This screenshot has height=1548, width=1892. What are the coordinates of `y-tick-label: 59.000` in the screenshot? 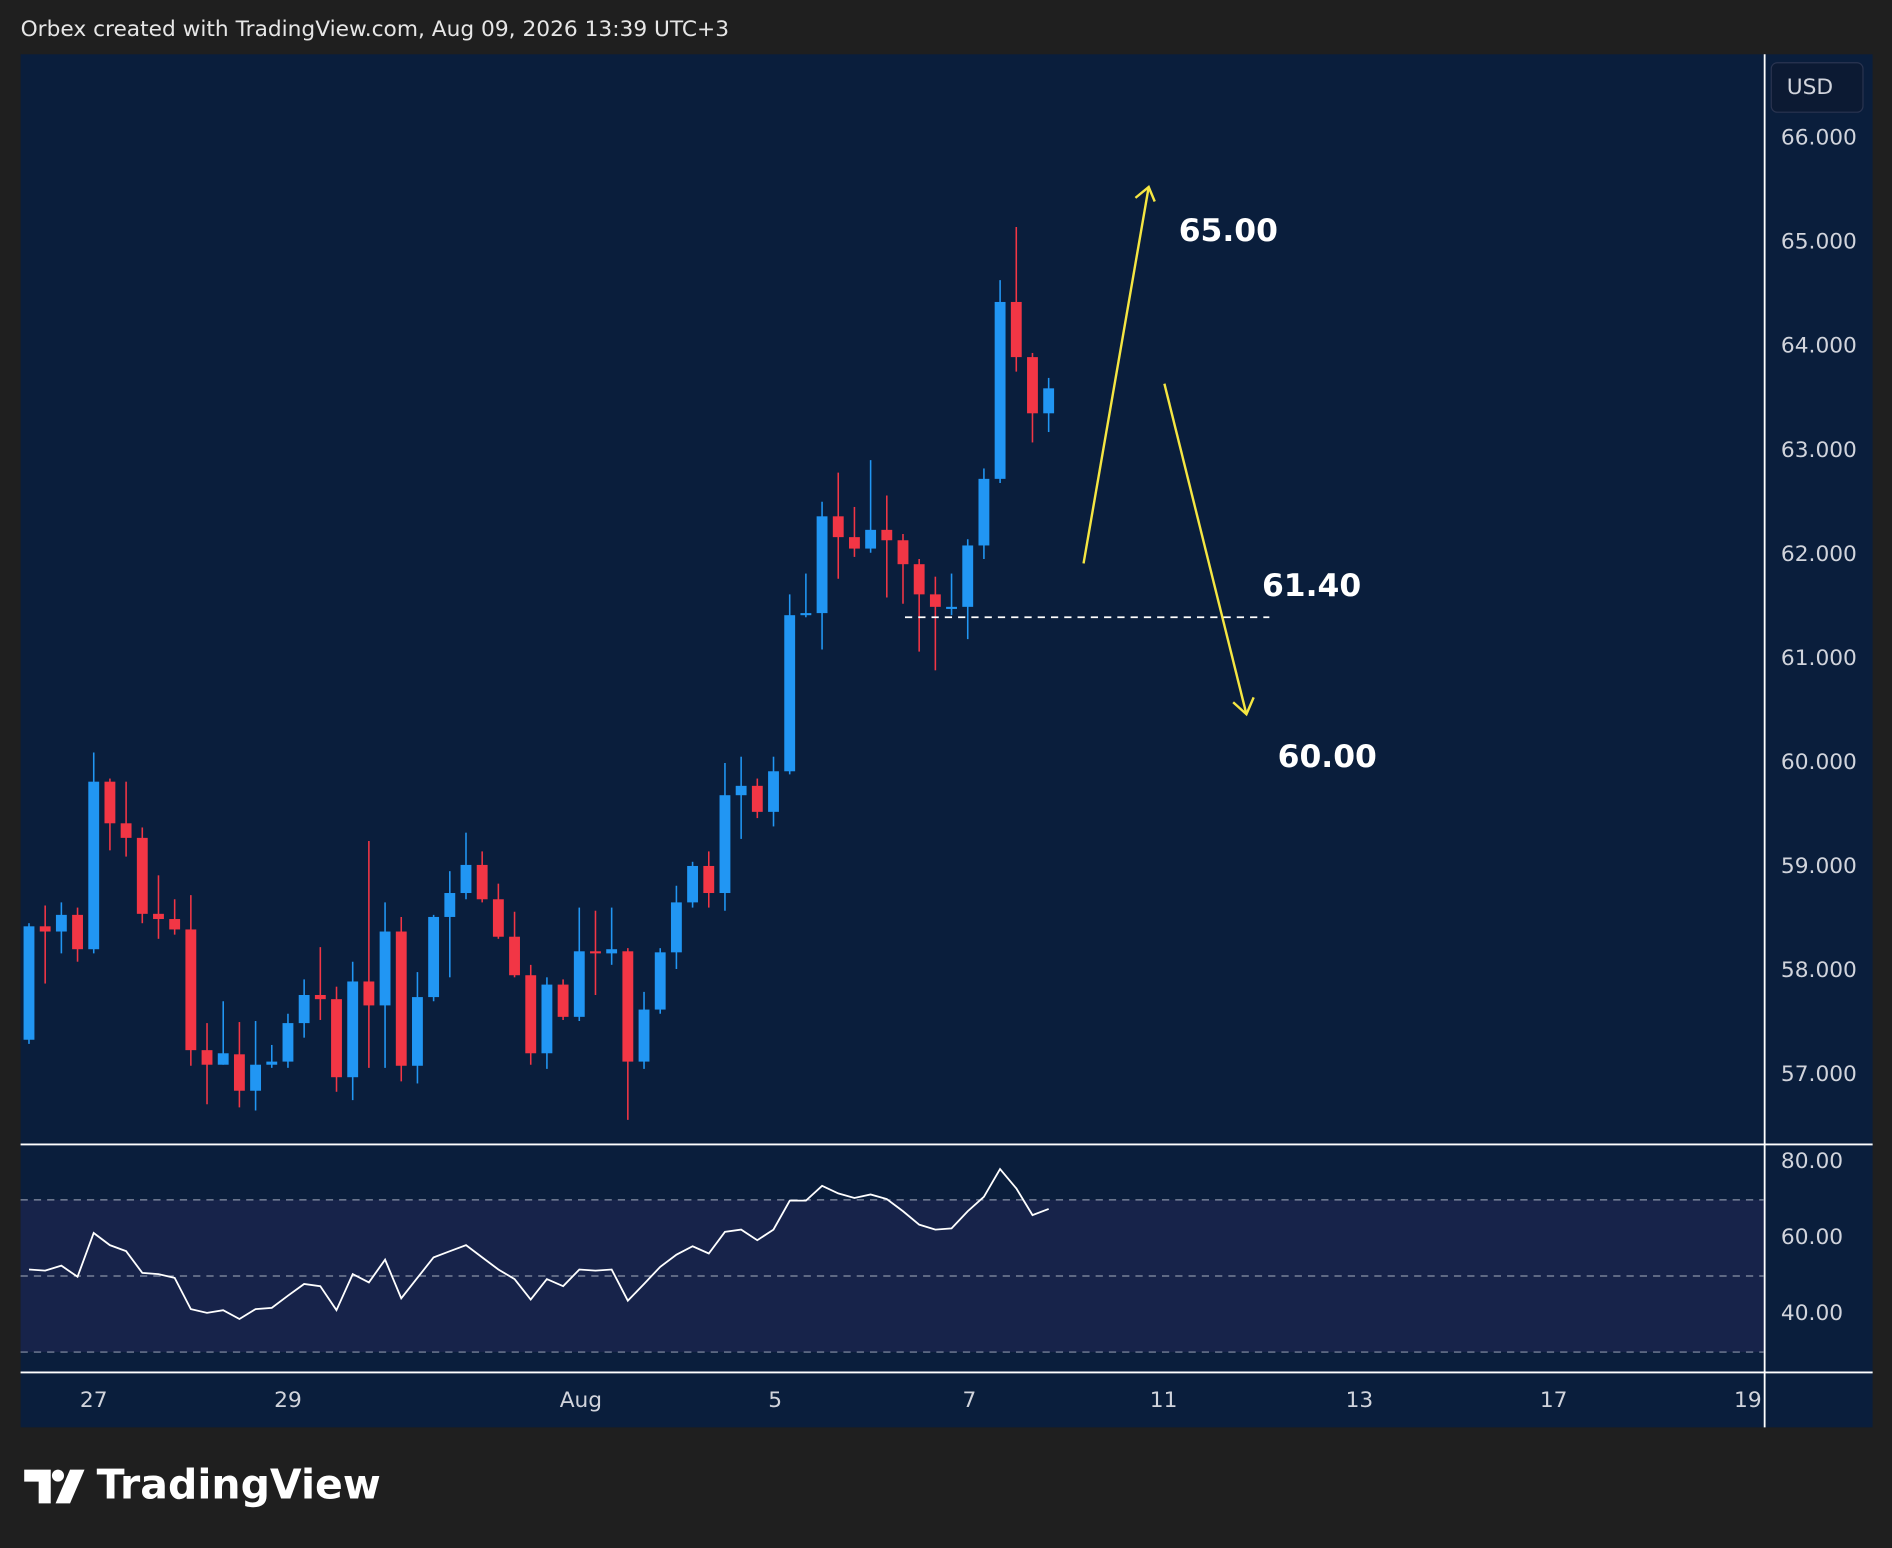 It's located at (1819, 866).